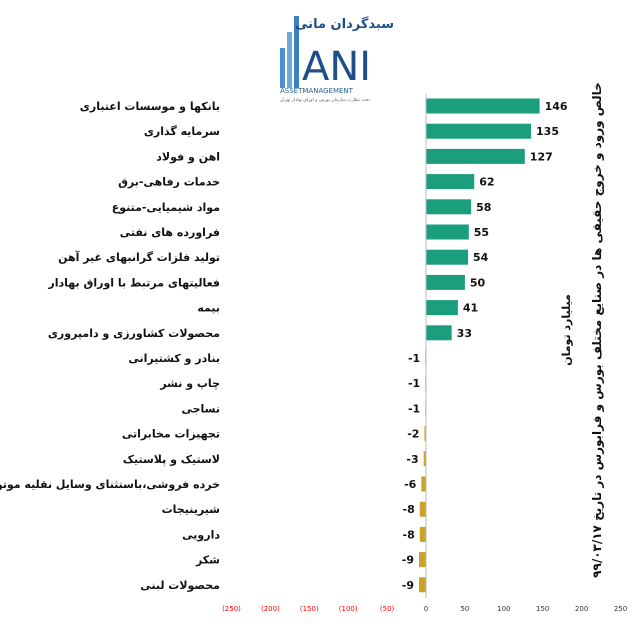  I want to click on x-tick-label: 150, so click(542, 609).